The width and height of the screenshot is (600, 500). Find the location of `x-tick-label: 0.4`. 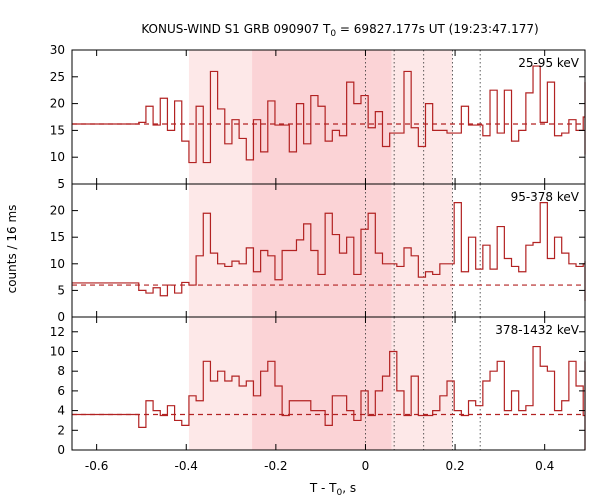

x-tick-label: 0.4 is located at coordinates (544, 466).